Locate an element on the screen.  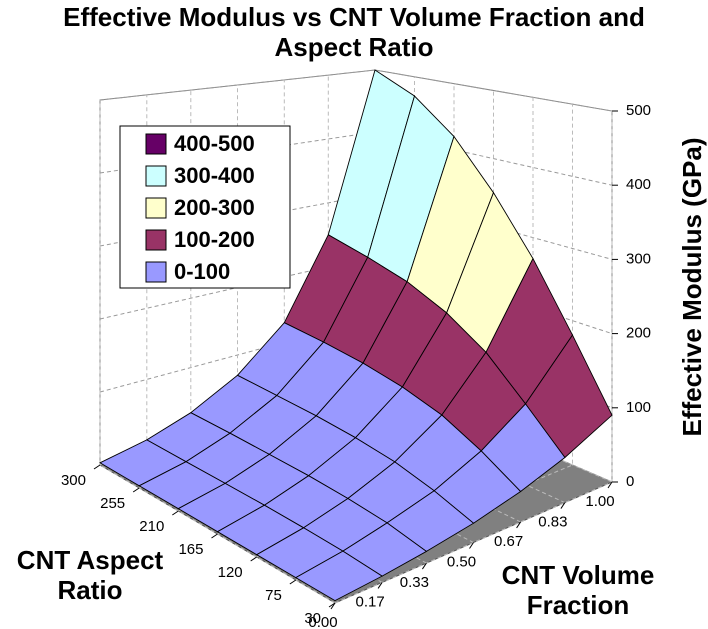
z-tick-label: 400 is located at coordinates (638, 184).